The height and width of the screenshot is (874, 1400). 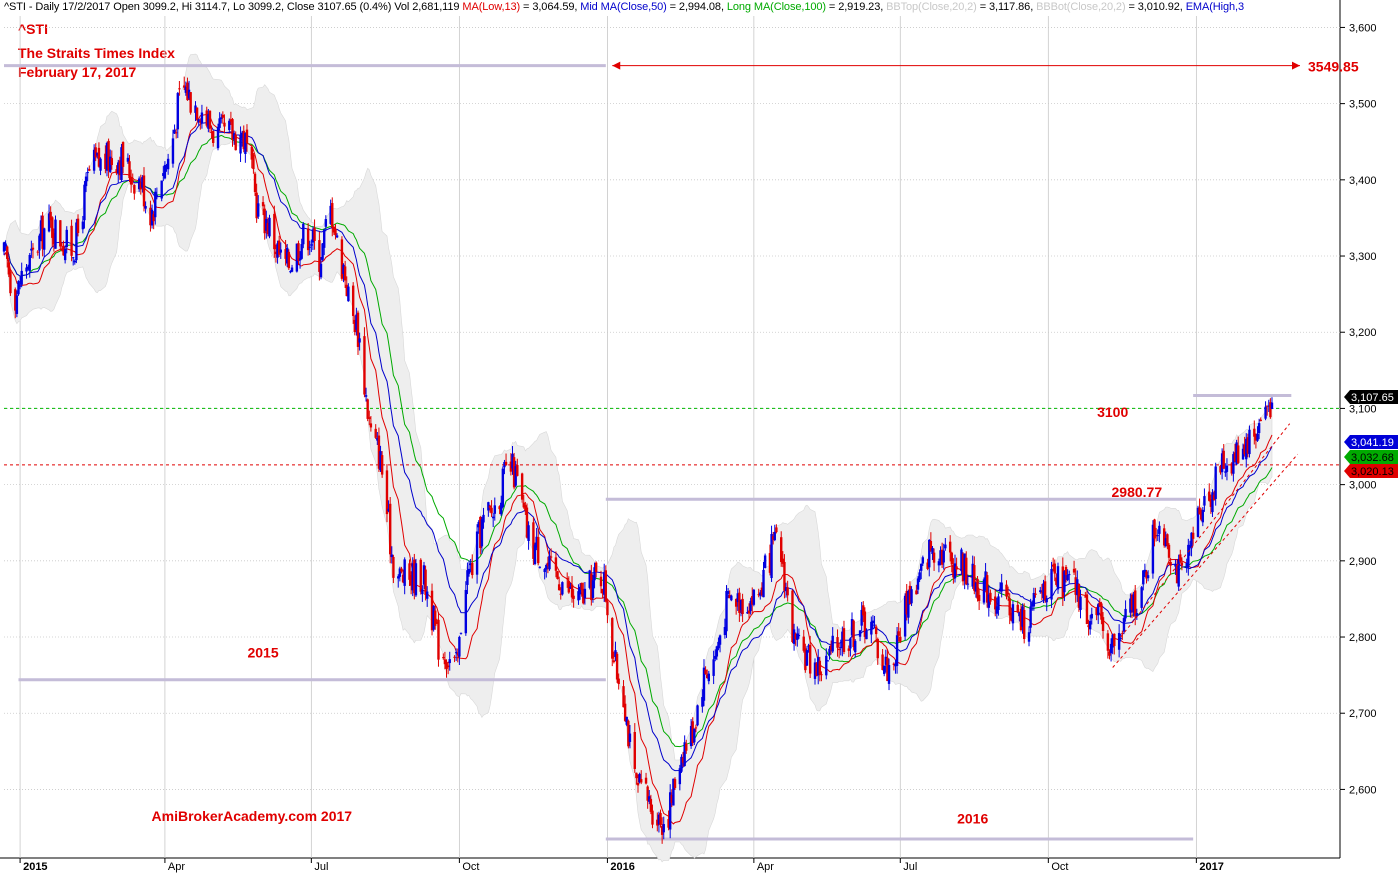 I want to click on header-ma-low-label: MA(Low,13), so click(x=491, y=7).